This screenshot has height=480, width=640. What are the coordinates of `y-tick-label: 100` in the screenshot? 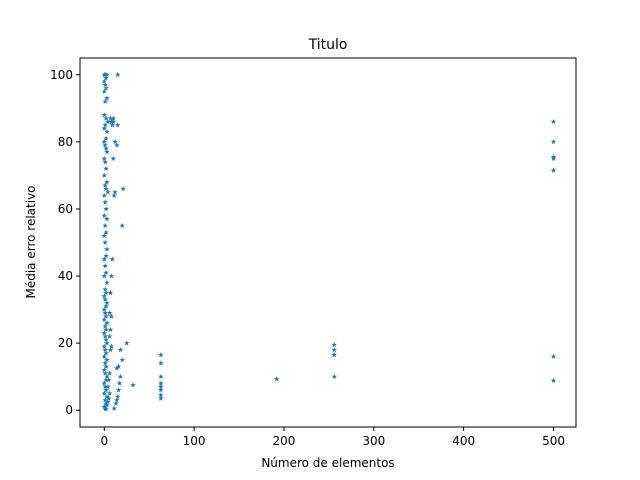 It's located at (61, 75).